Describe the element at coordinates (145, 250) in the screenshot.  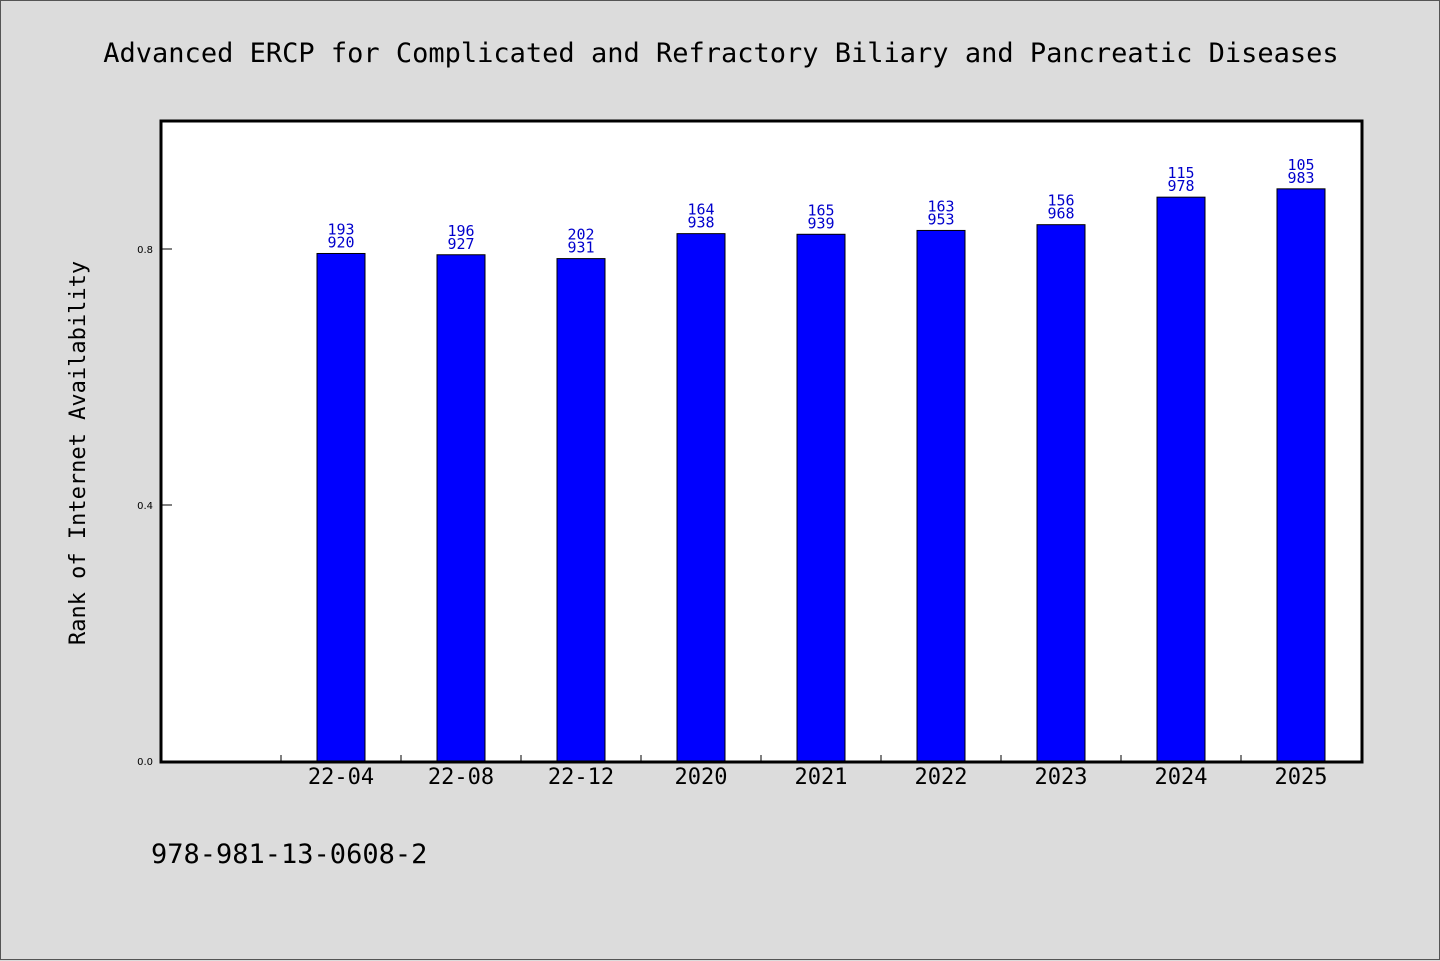
I see `y-tick-label: 0.8` at that location.